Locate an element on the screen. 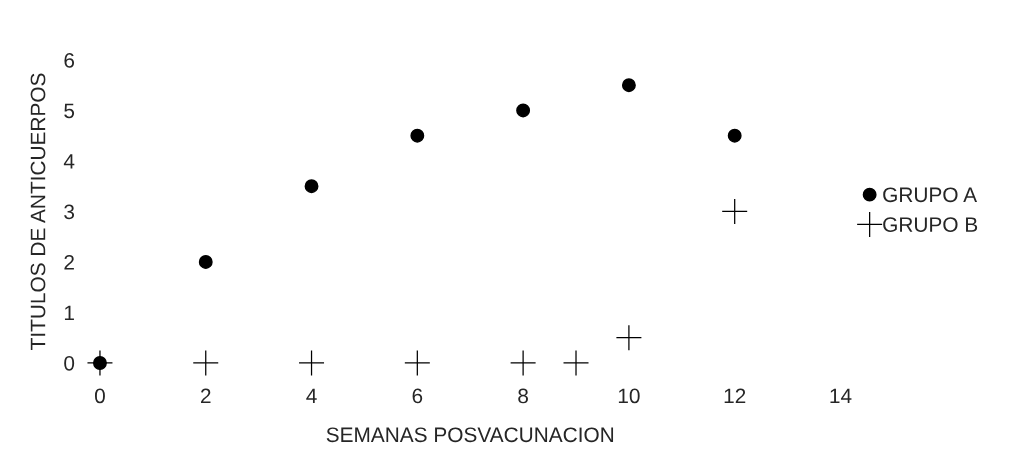 This screenshot has width=1020, height=472. x-tick-label: 0 is located at coordinates (99, 396).